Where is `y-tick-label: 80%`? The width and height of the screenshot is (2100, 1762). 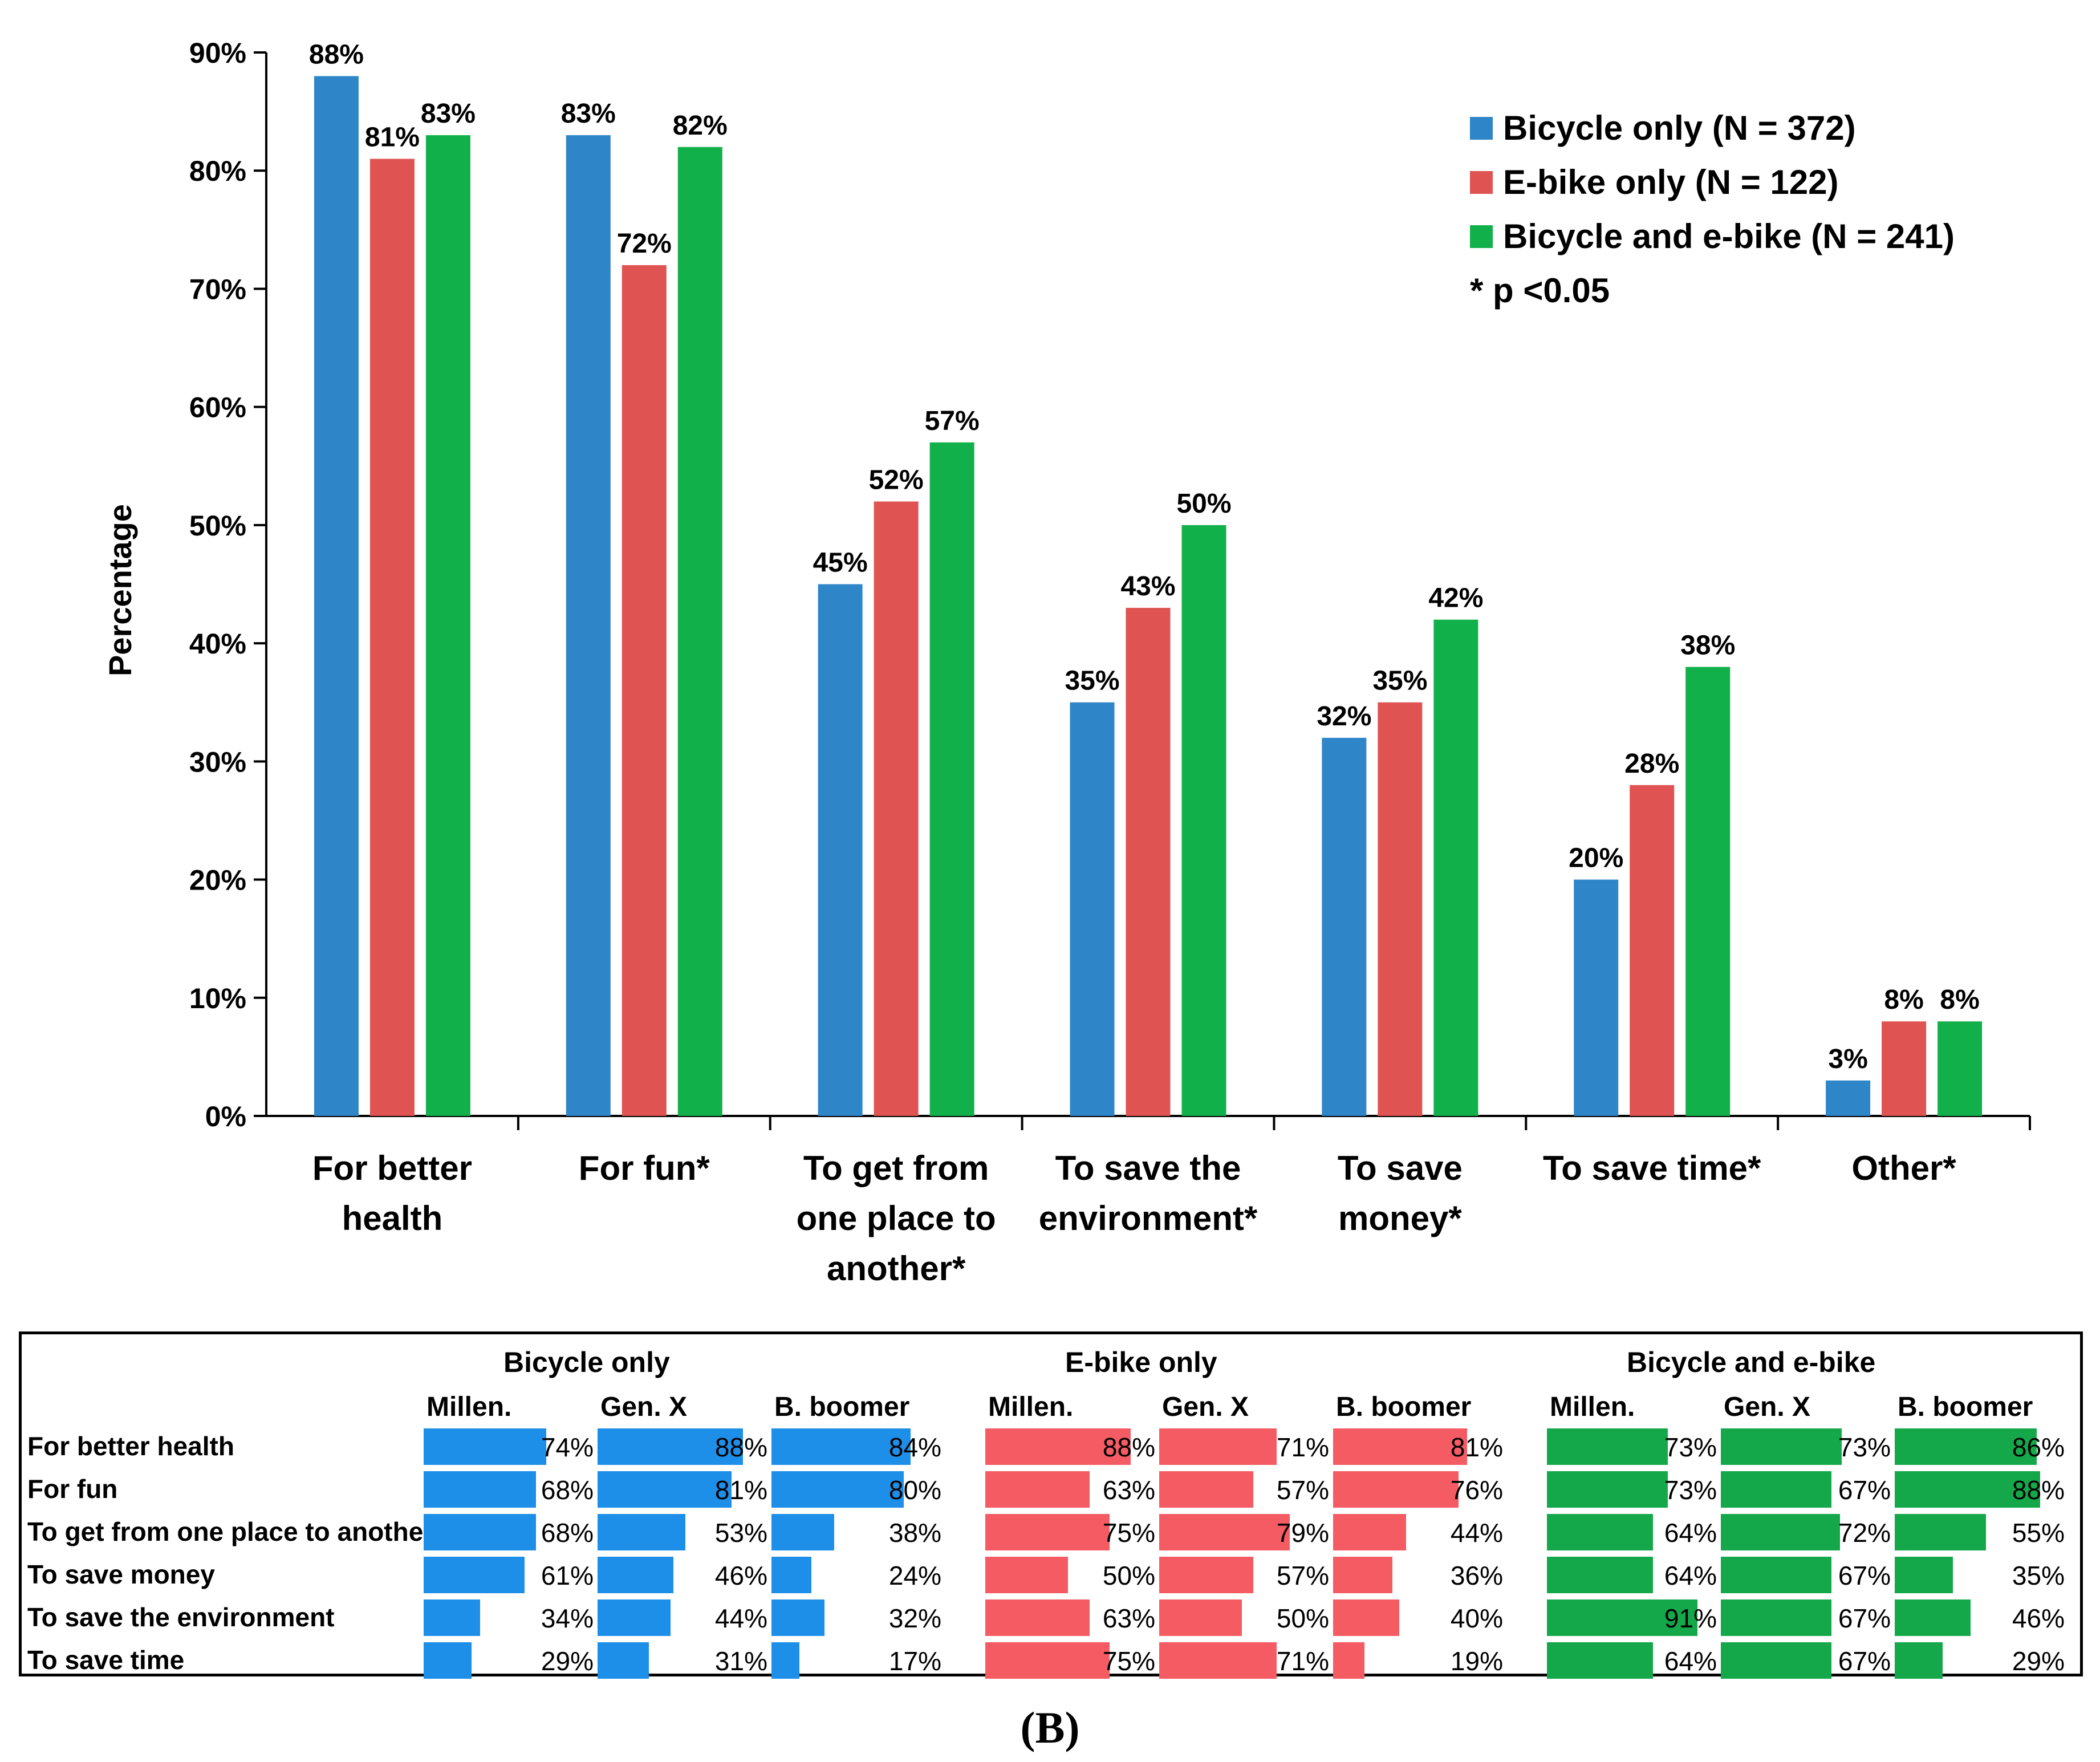
y-tick-label: 80% is located at coordinates (218, 171).